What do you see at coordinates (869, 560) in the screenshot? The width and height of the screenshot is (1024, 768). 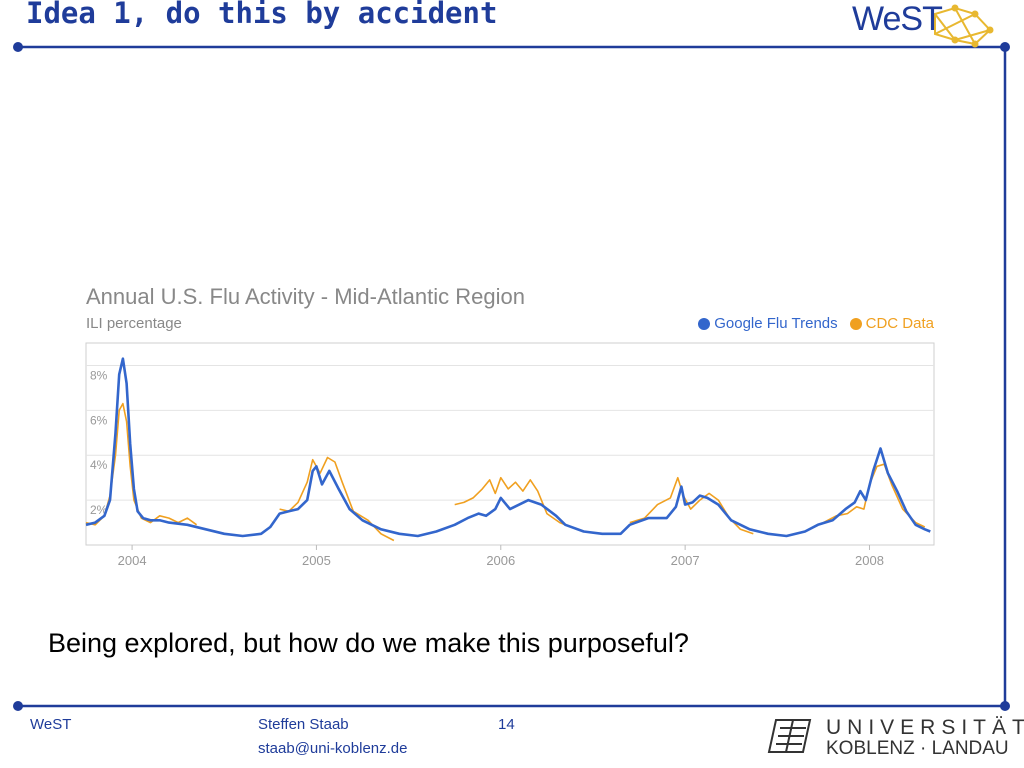 I see `x-tick-label: 2008` at bounding box center [869, 560].